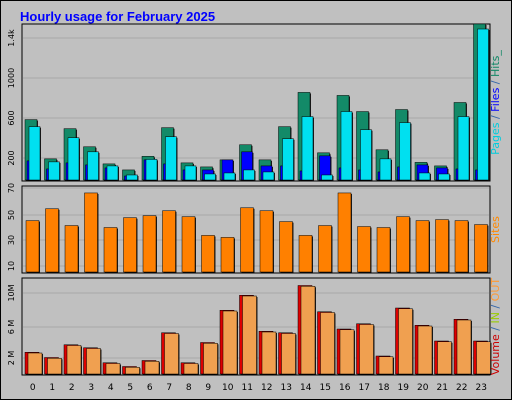 Image resolution: width=512 pixels, height=400 pixels. I want to click on y-tick-label-1-3: 70, so click(11, 188).